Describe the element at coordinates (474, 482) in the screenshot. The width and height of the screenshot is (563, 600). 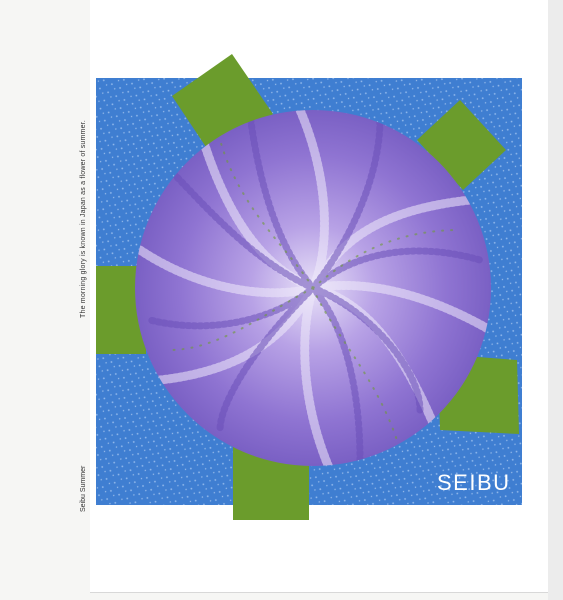
I see `seibu-logo: SEIBU` at that location.